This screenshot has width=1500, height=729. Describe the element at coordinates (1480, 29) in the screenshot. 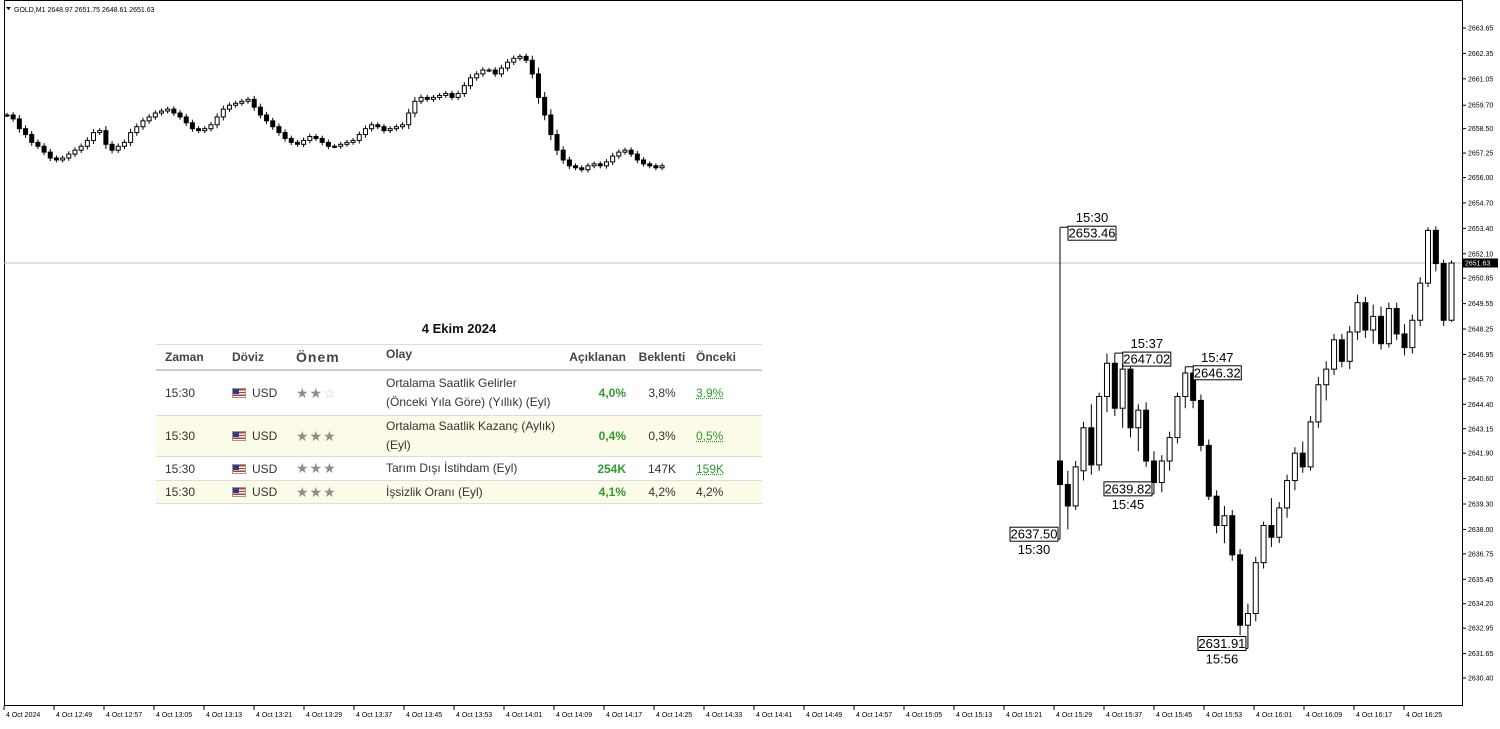

I see `y-tick-label: 2663.65` at that location.